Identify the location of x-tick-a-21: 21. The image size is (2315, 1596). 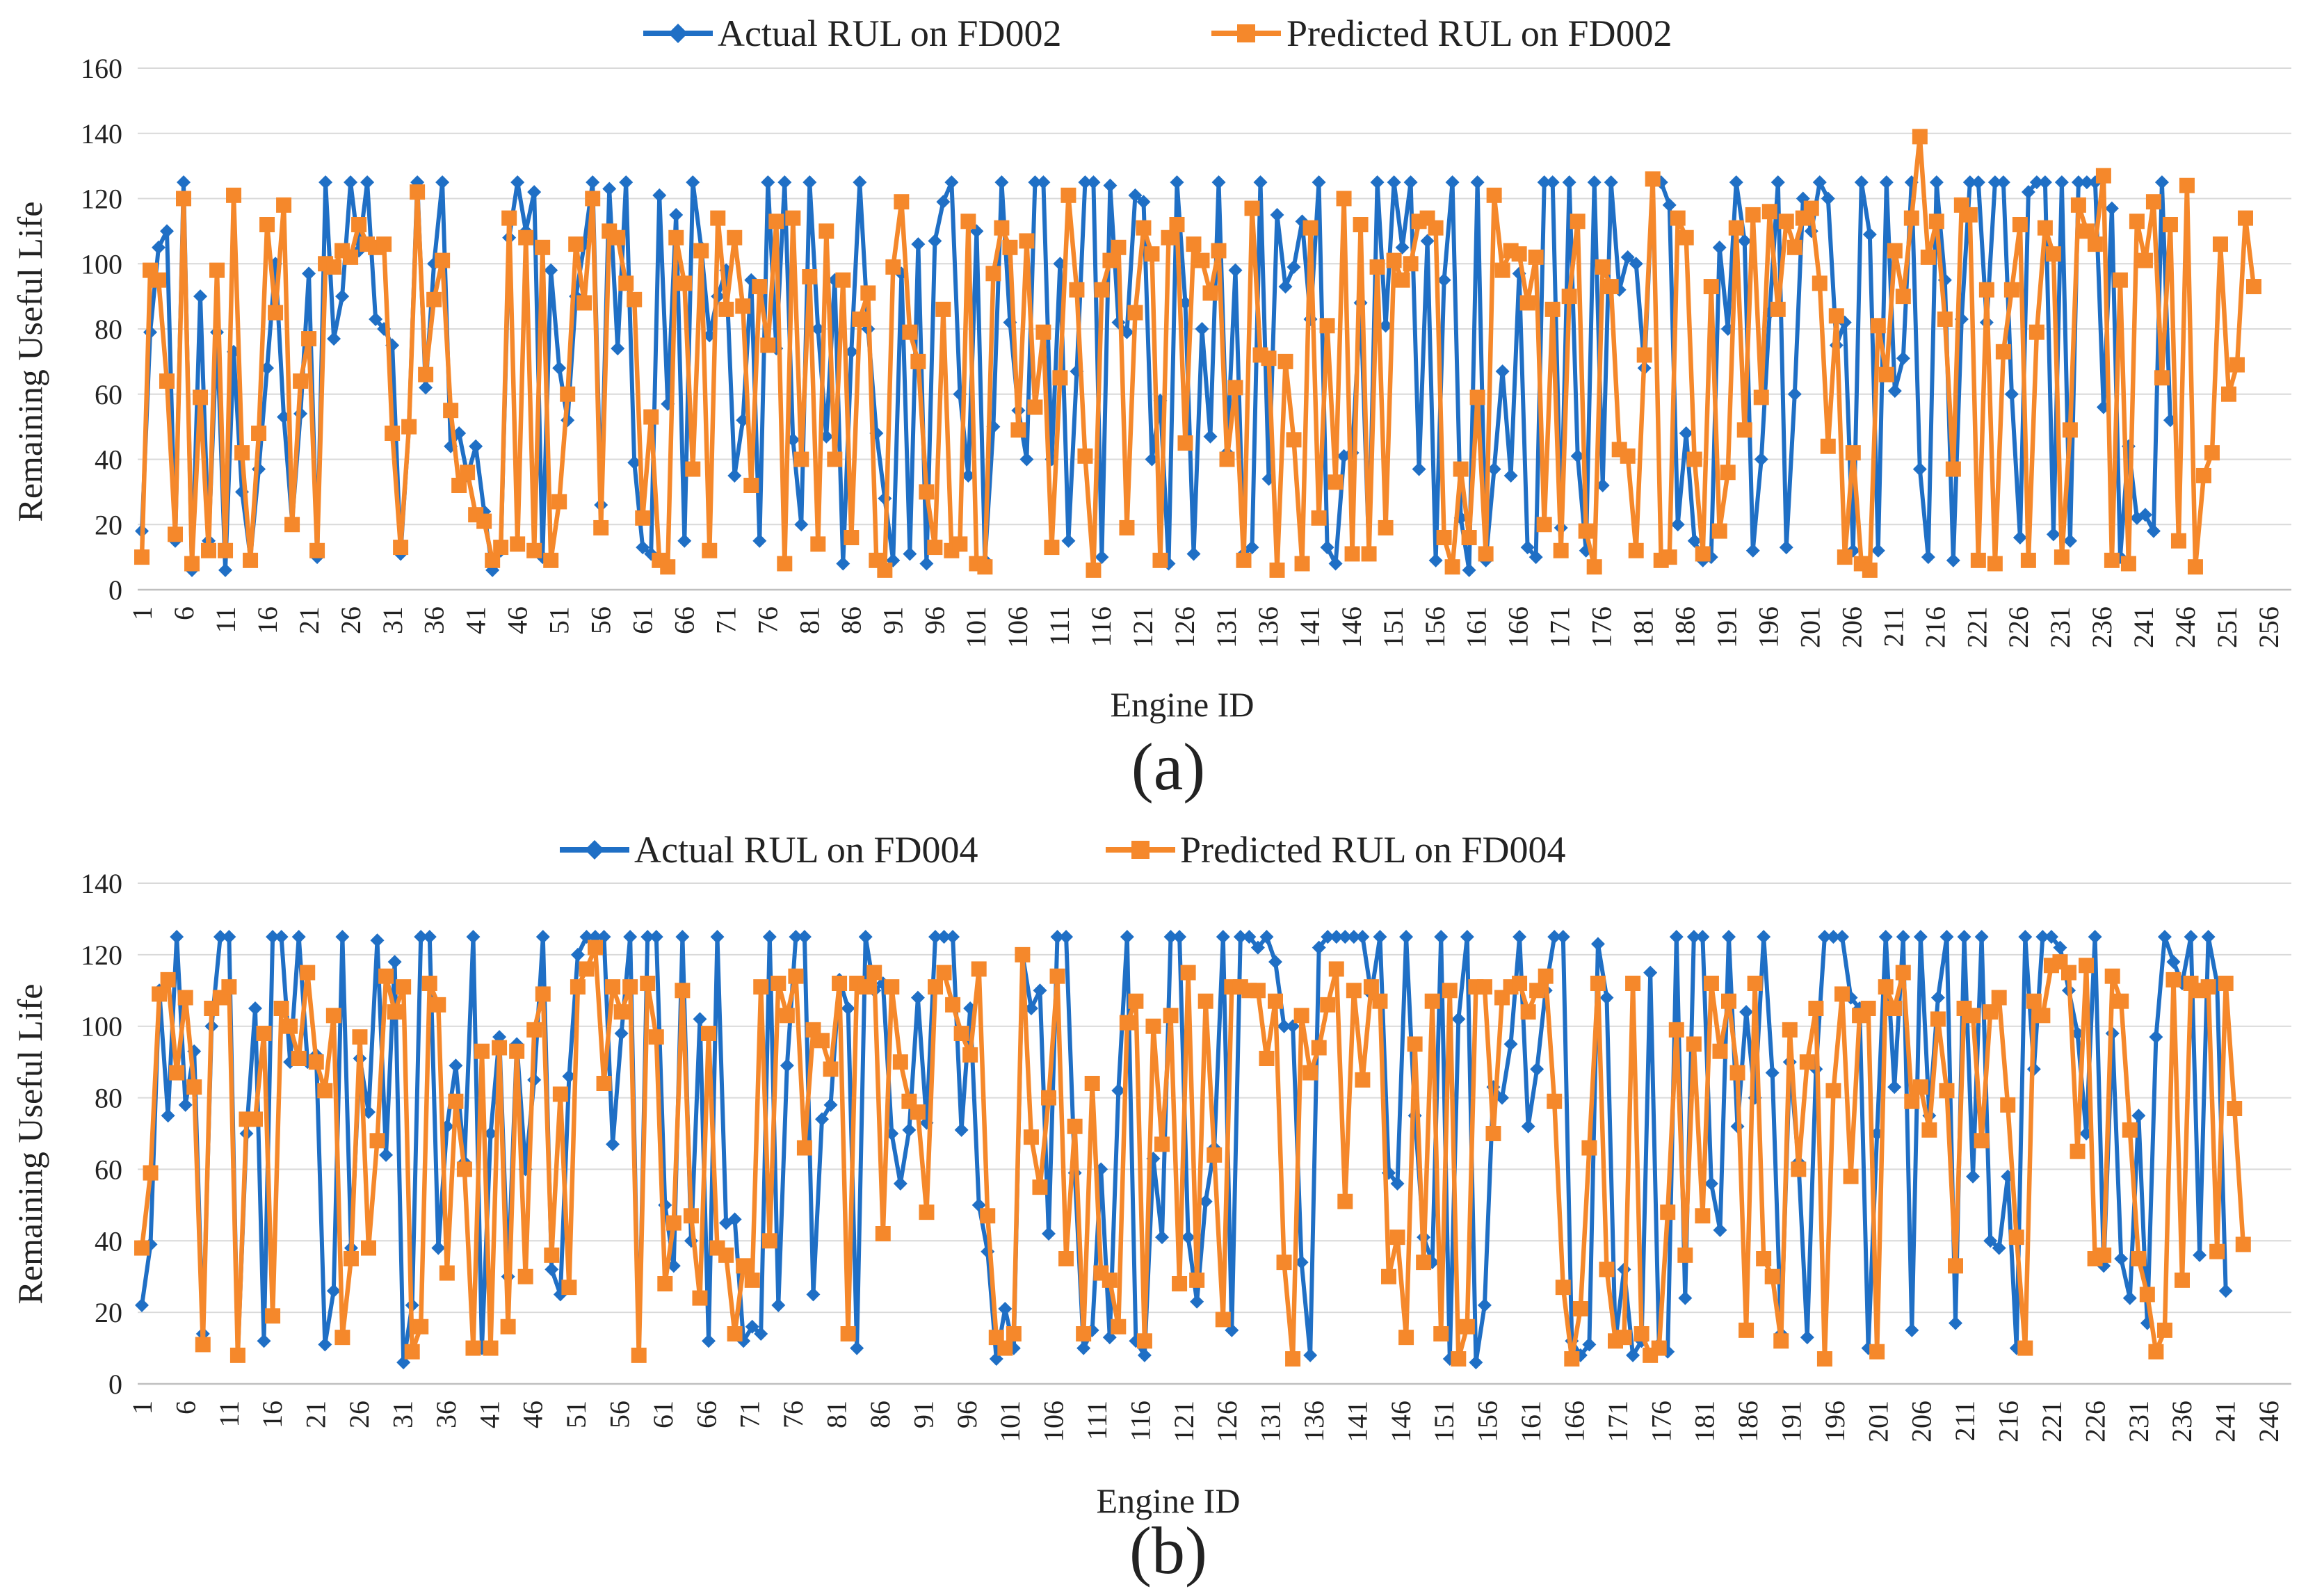
(309, 620).